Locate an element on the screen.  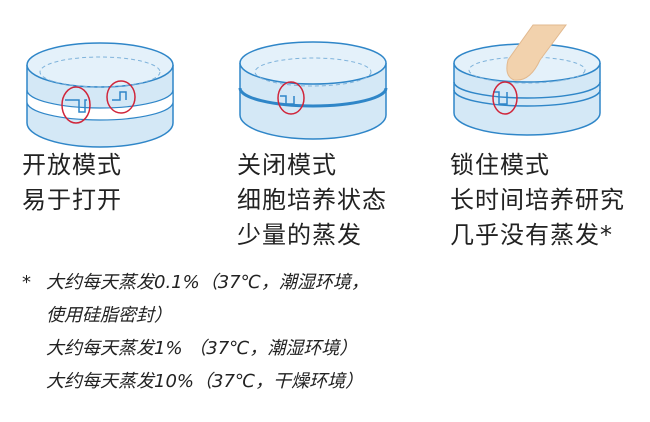
mode-title: 开放模式 is located at coordinates (72, 165).